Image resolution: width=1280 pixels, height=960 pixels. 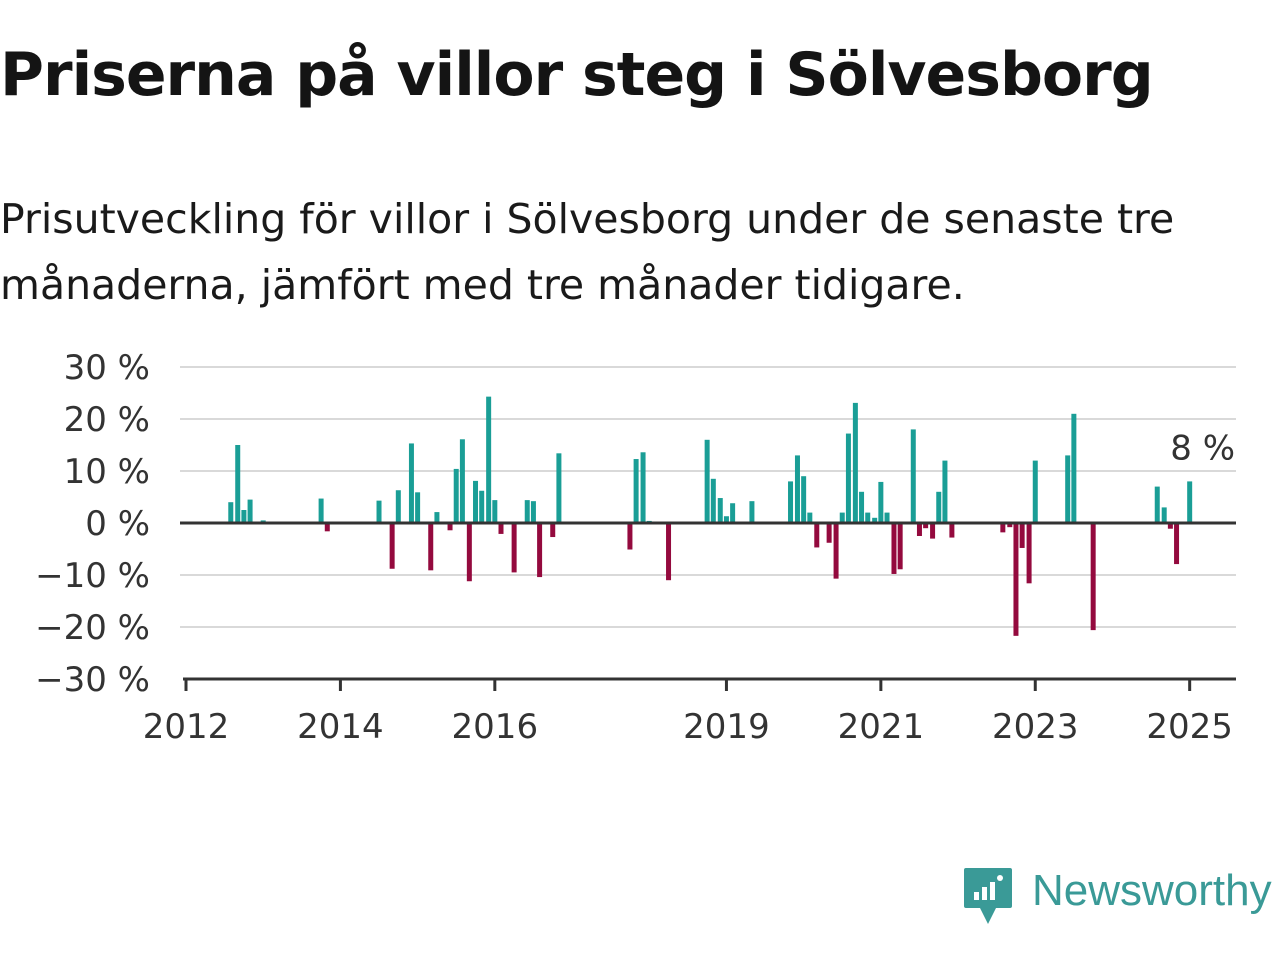 What do you see at coordinates (577, 75) in the screenshot?
I see `chart-title: Priserna på villor steg i Sölvesborg` at bounding box center [577, 75].